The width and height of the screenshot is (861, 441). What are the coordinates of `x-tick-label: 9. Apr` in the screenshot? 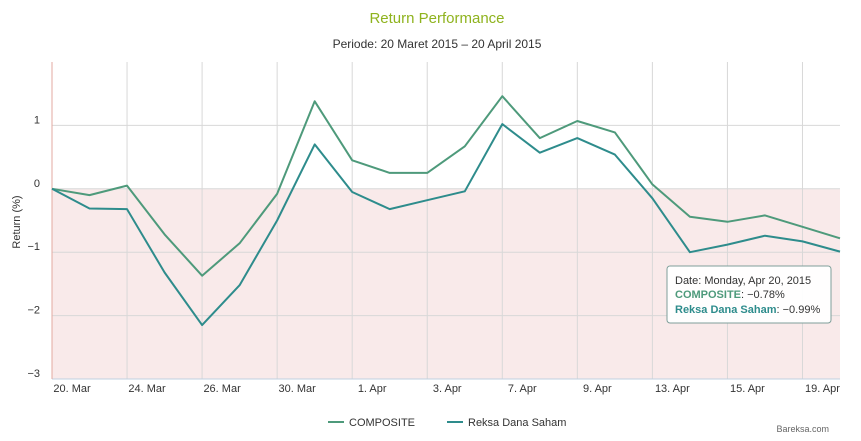 It's located at (597, 389).